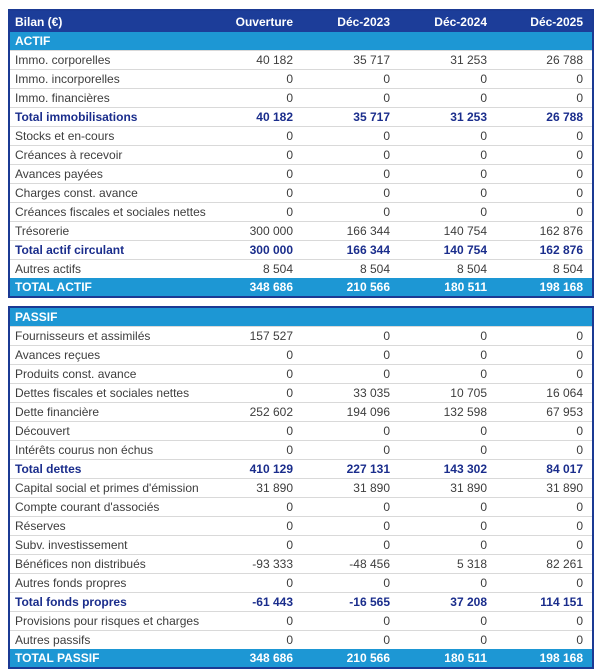 This screenshot has width=600, height=669. Describe the element at coordinates (447, 564) in the screenshot. I see `value-cell: 5 318` at that location.